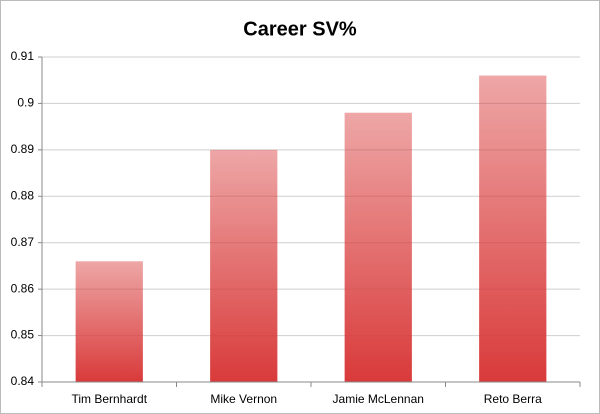 The width and height of the screenshot is (600, 414). Describe the element at coordinates (23, 195) in the screenshot. I see `y-tick-label: 0.88` at that location.